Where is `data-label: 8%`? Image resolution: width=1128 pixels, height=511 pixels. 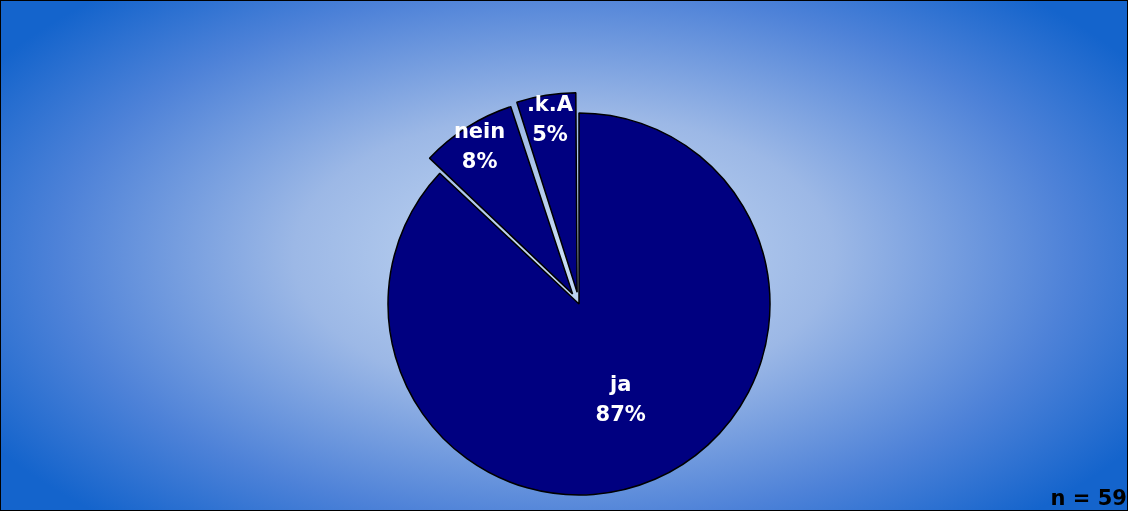
data-label: 8% is located at coordinates (479, 160).